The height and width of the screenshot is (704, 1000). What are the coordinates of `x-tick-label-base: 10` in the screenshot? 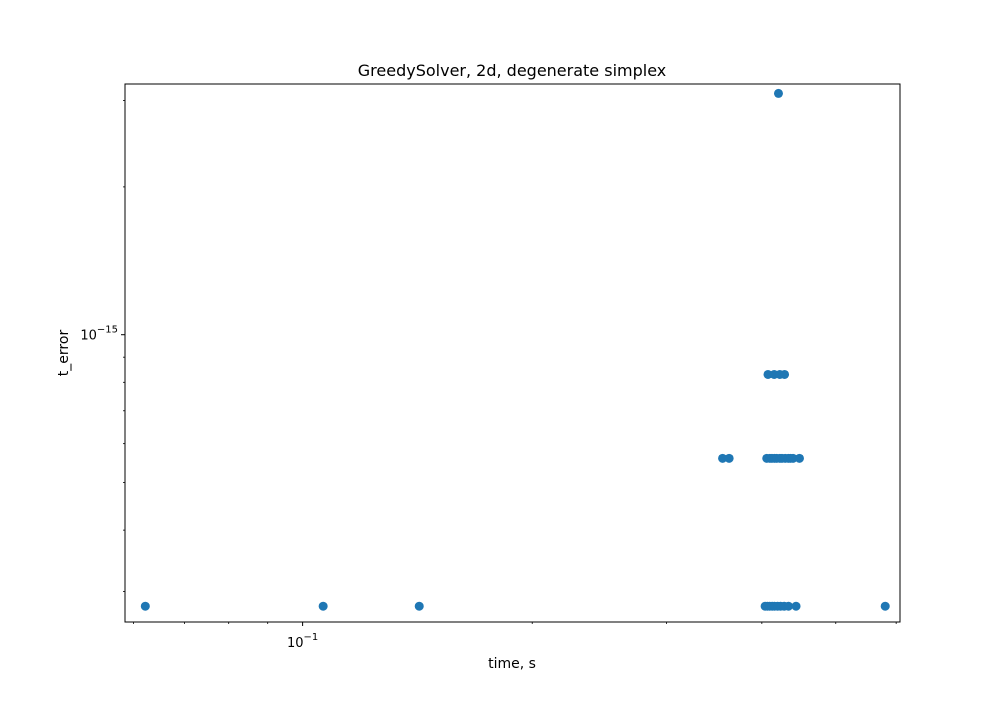 It's located at (295, 643).